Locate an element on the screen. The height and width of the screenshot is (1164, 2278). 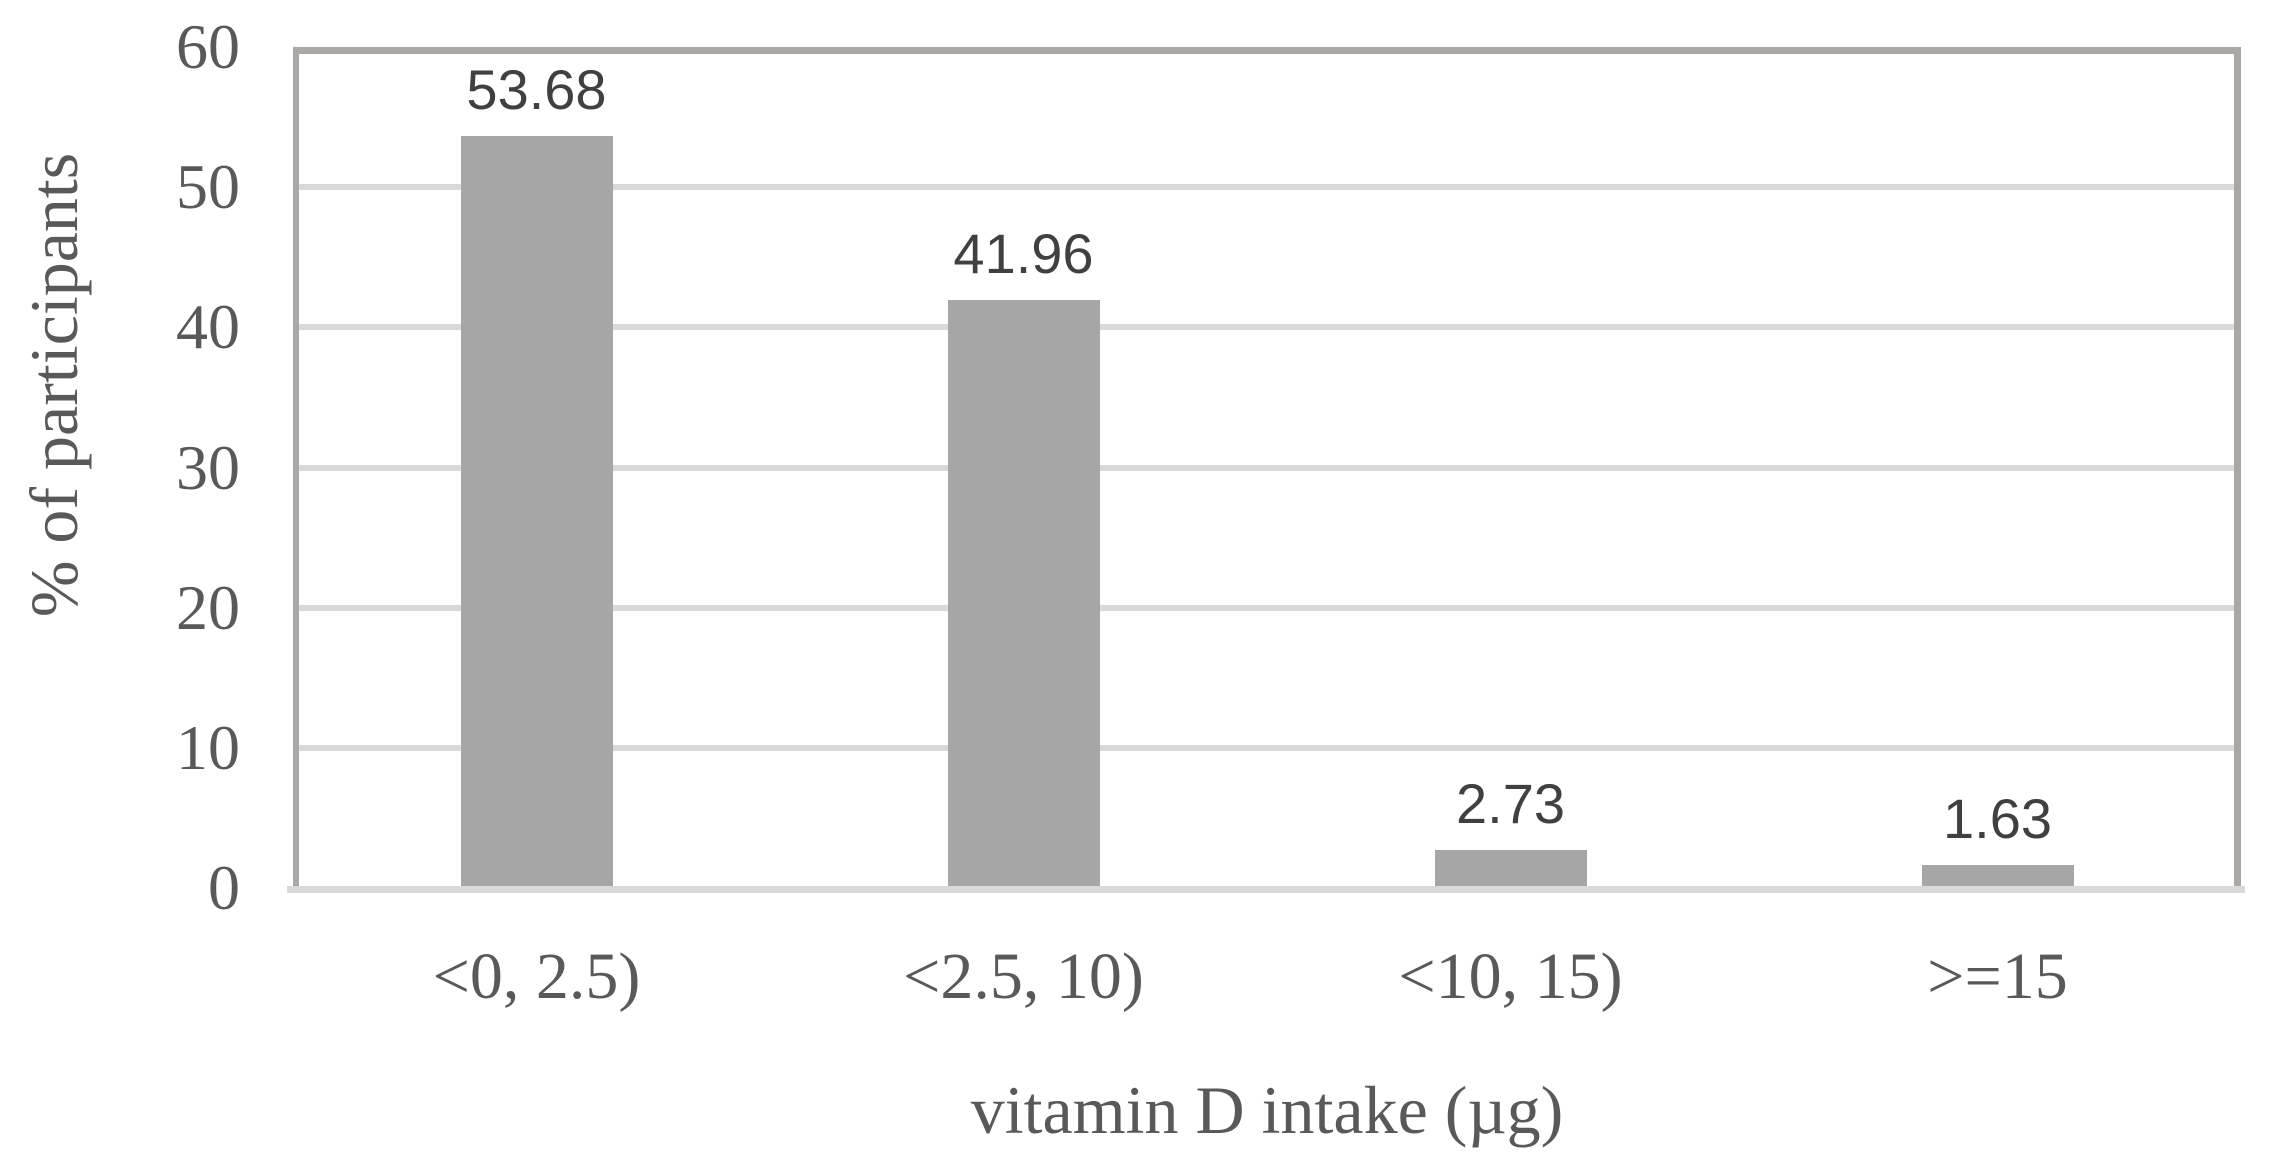
bar-value-label: 2.73 is located at coordinates (1510, 803).